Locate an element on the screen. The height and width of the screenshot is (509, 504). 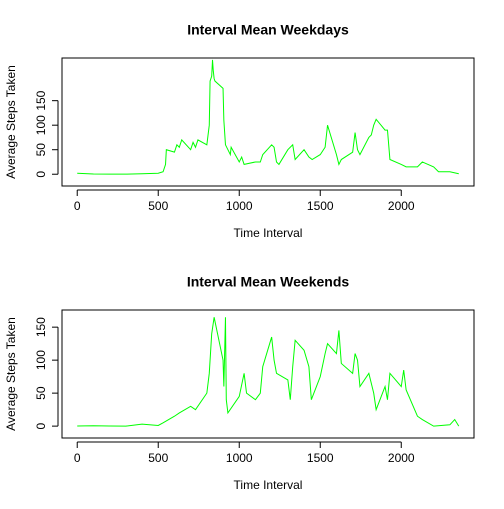
chart-title: Interval Mean Weekends is located at coordinates (268, 282).